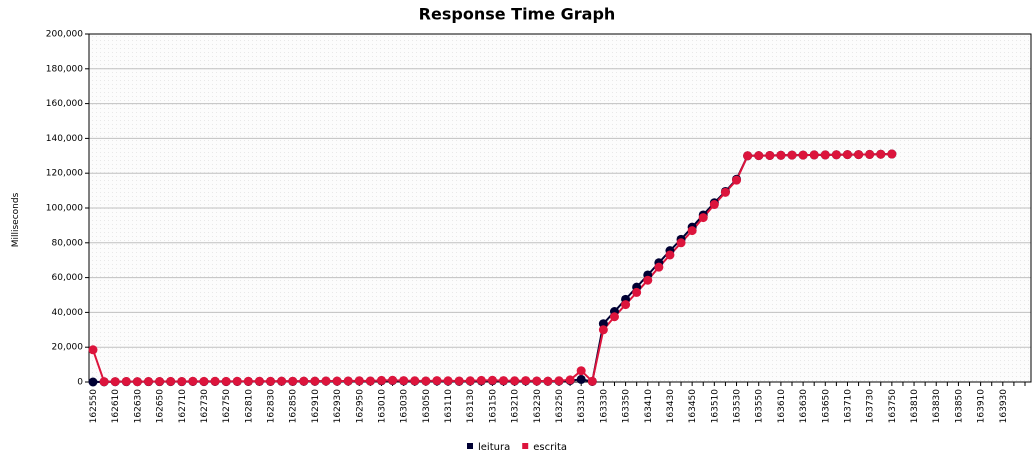 This screenshot has width=1035, height=463. What do you see at coordinates (538, 406) in the screenshot?
I see `x-tick-label: 163230` at bounding box center [538, 406].